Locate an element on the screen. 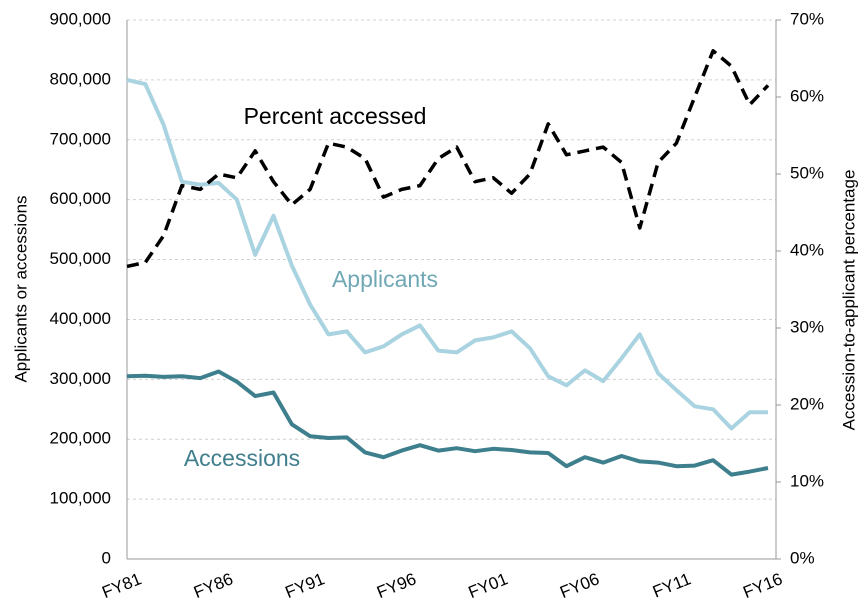 This screenshot has height=614, width=865. y2-tick-label: 0% is located at coordinates (802, 557).